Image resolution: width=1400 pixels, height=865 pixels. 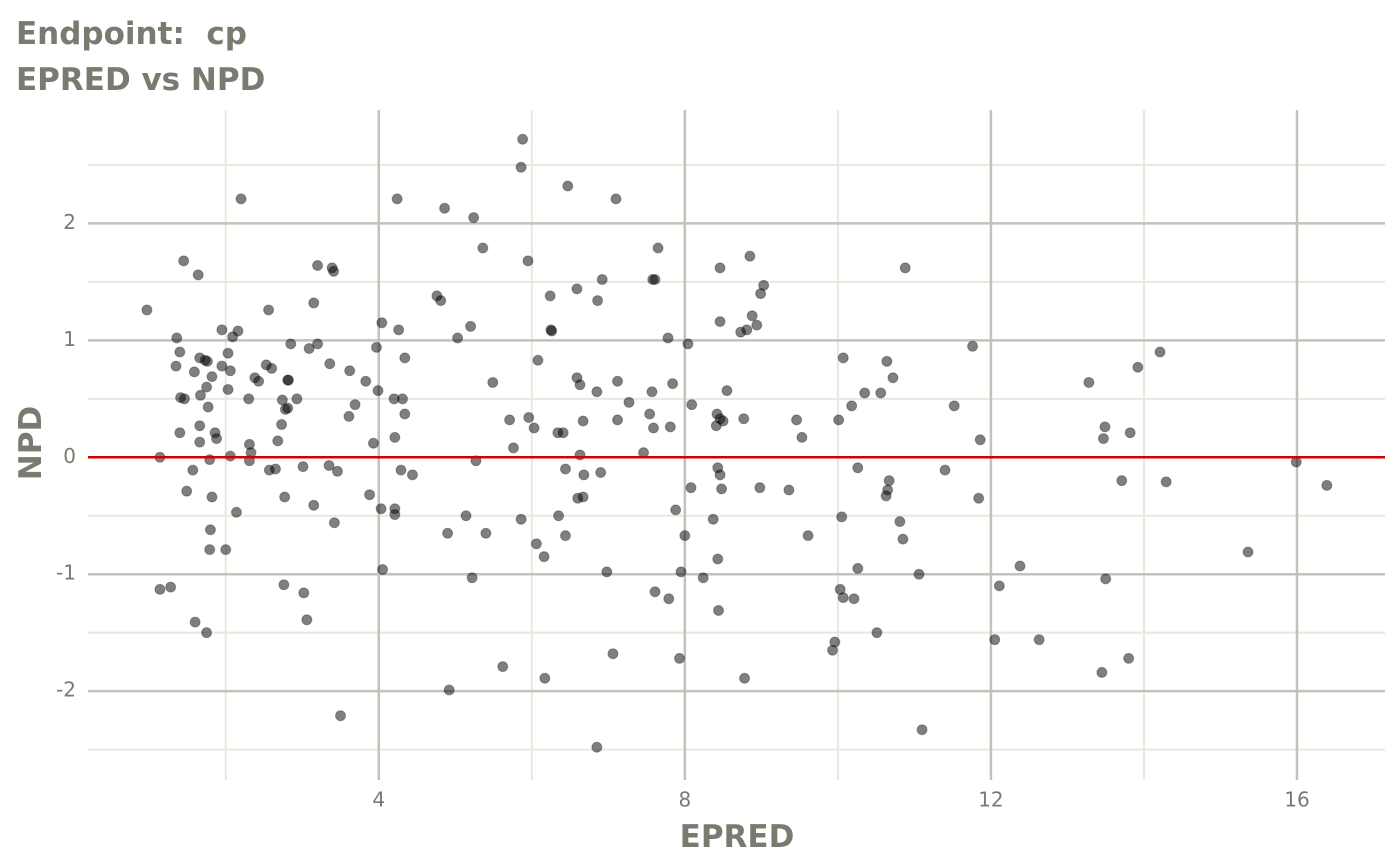 I want to click on y-tick-label: 2, so click(x=69, y=222).